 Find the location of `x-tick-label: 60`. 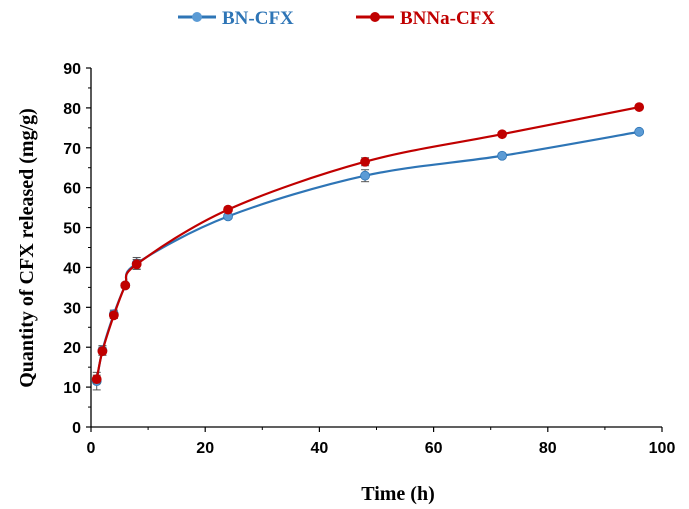

x-tick-label: 60 is located at coordinates (434, 448).